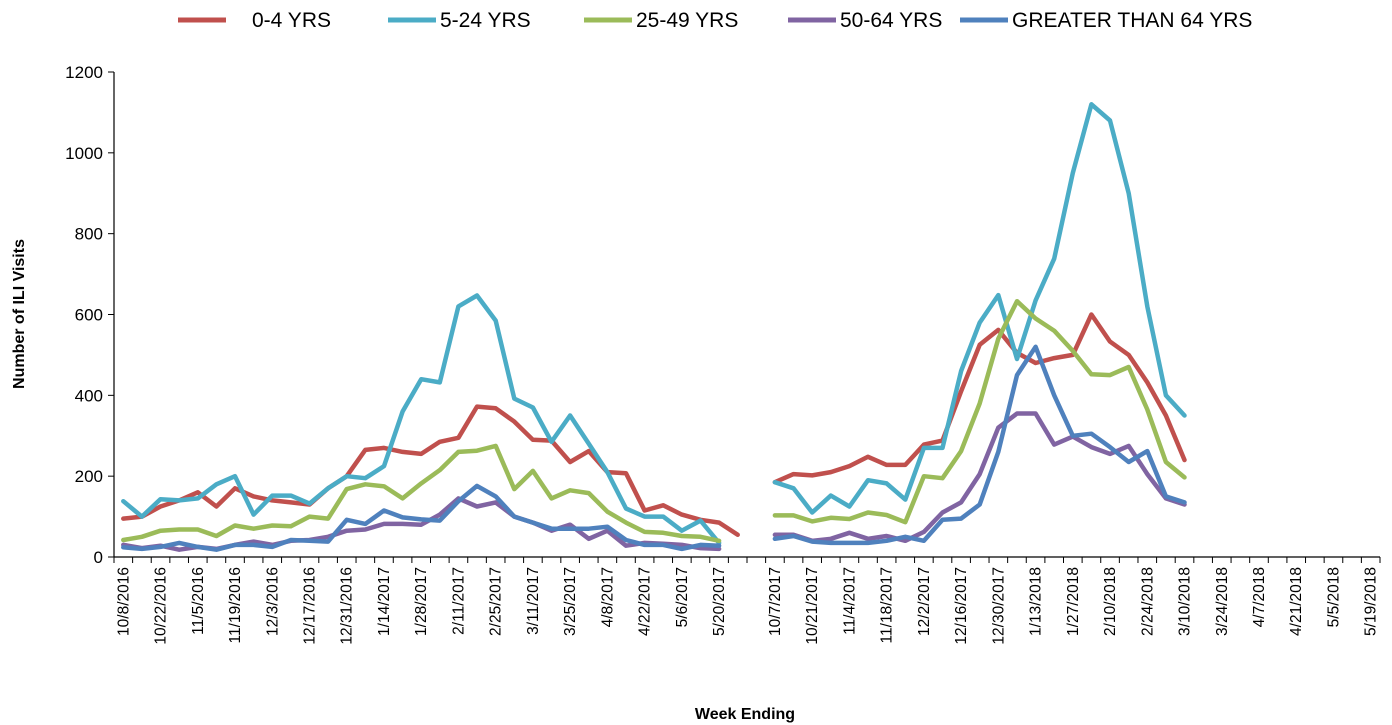  What do you see at coordinates (998, 606) in the screenshot?
I see `x-tick-label: 12/30/2017` at bounding box center [998, 606].